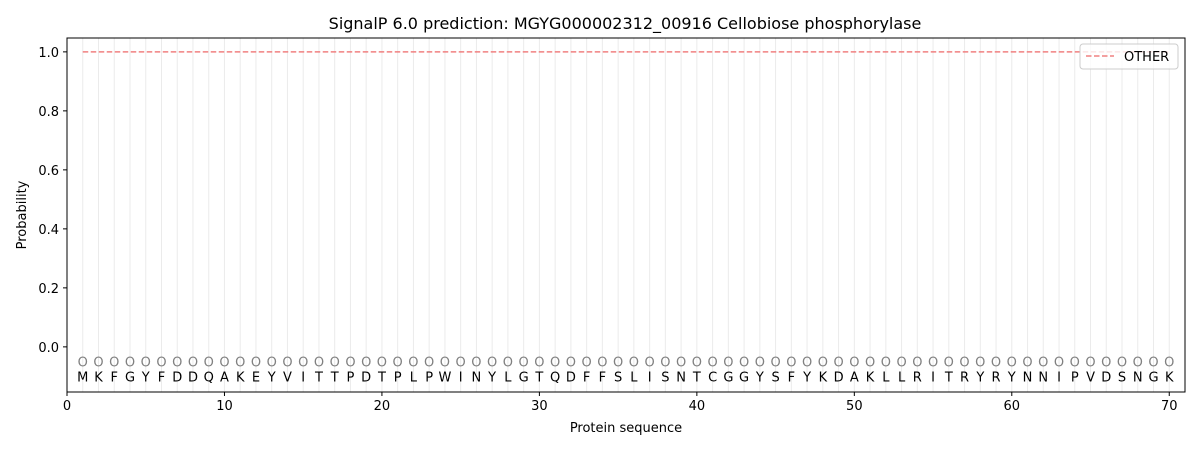 This screenshot has height=450, width=1200. Describe the element at coordinates (1169, 406) in the screenshot. I see `x-tick-label: 70` at that location.